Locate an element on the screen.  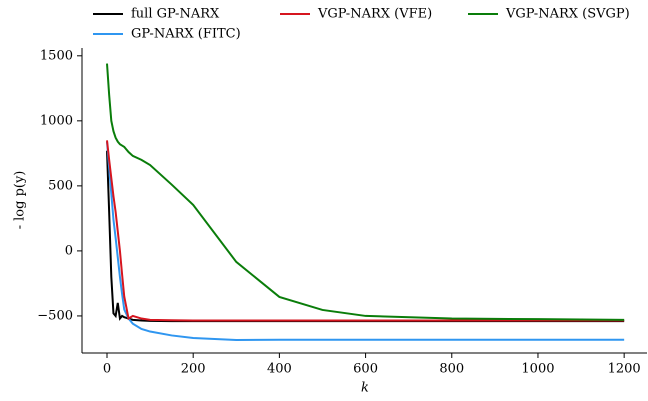
x-tick-label: 600 is located at coordinates (365, 369).